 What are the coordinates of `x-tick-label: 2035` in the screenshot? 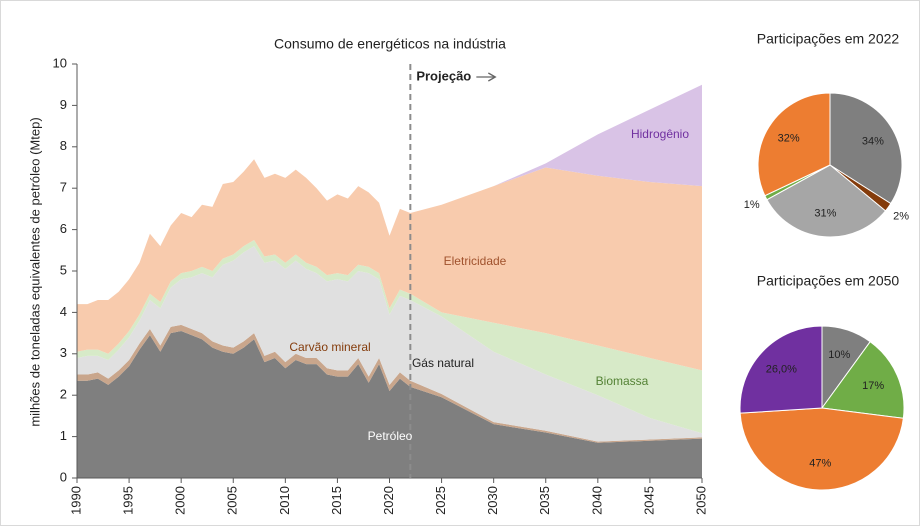 It's located at (544, 500).